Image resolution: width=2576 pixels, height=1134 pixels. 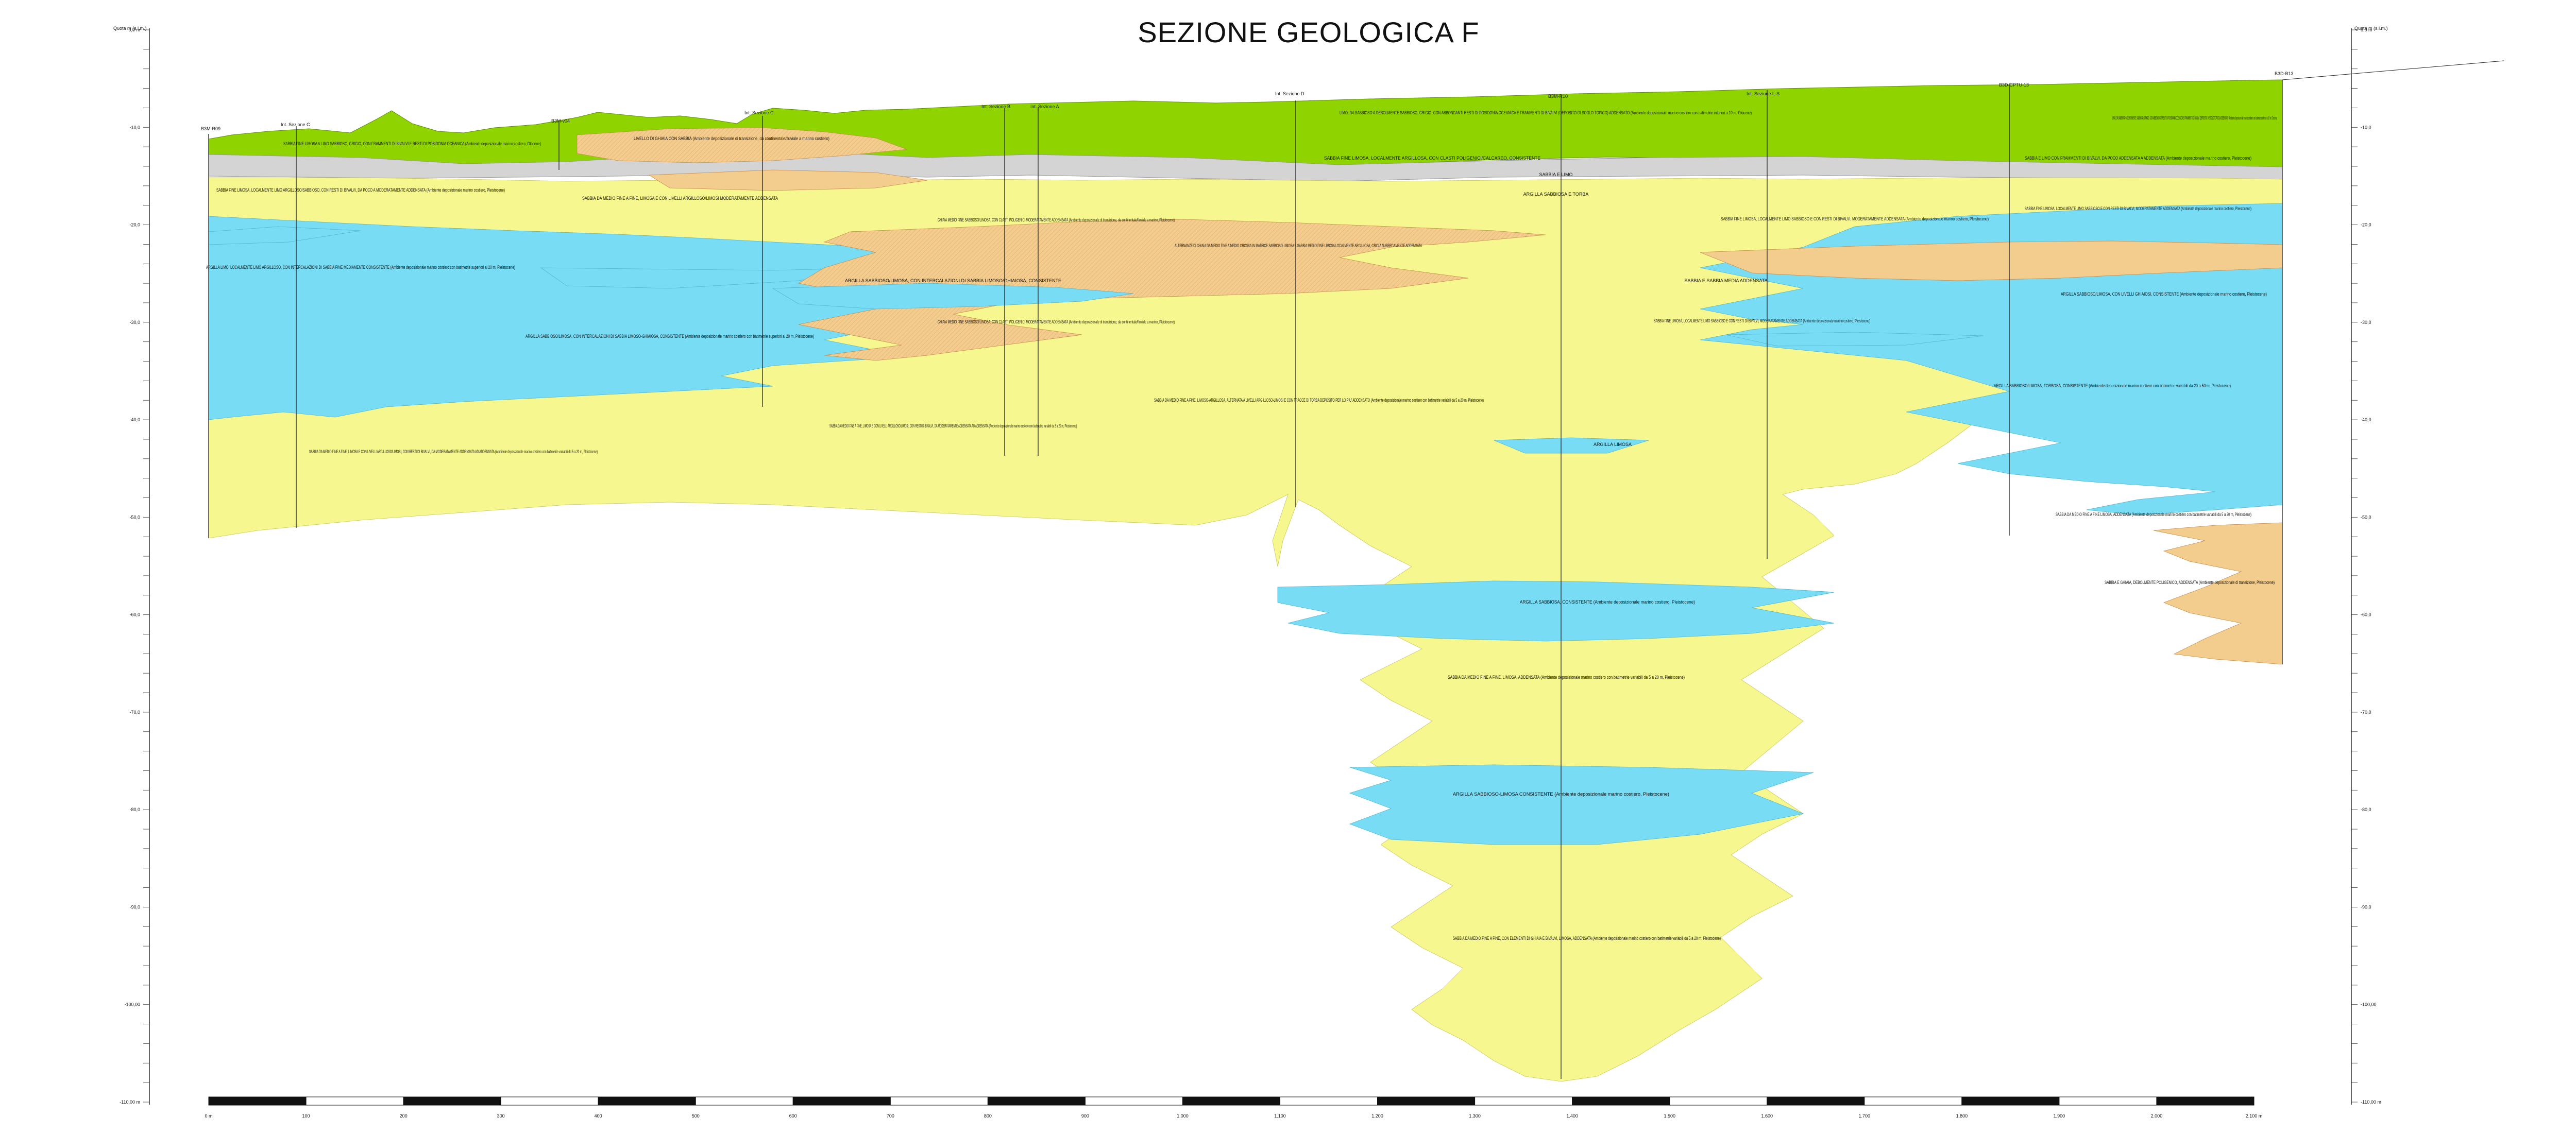 What do you see at coordinates (1555, 175) in the screenshot?
I see `unit-label: SABBIA E LIMO` at bounding box center [1555, 175].